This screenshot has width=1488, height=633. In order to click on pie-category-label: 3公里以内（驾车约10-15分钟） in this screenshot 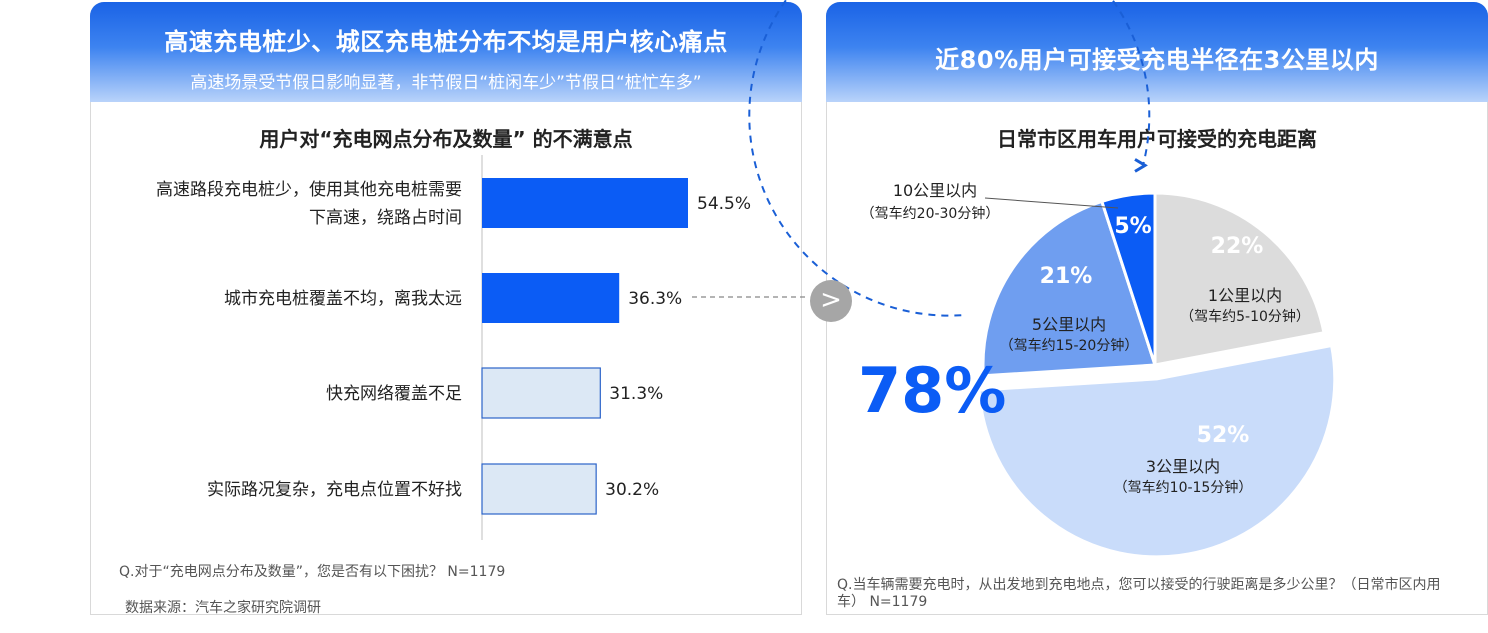, I will do `click(1183, 476)`.